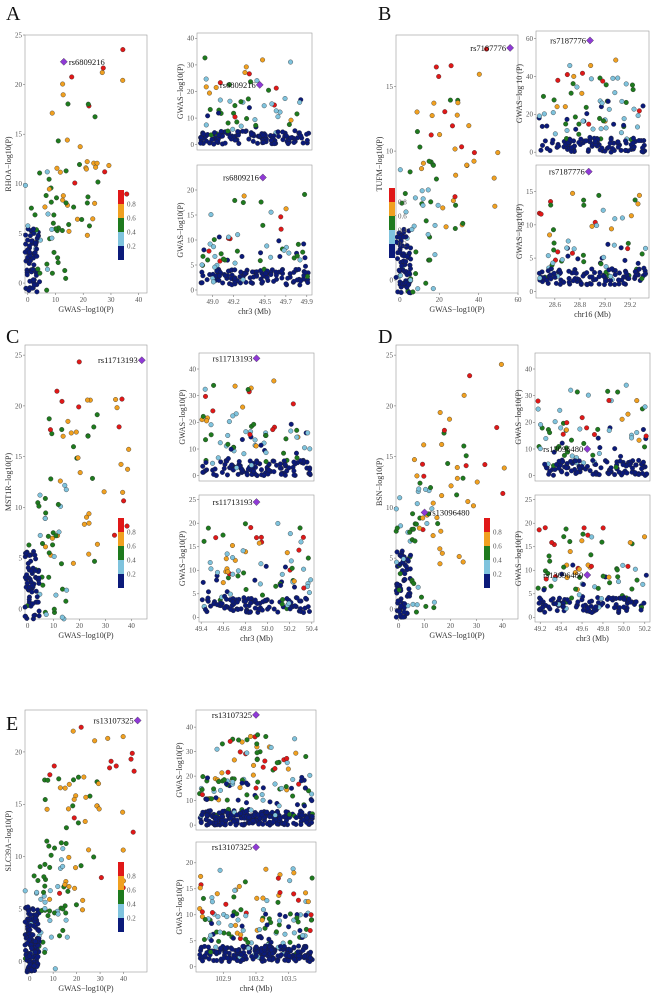 The height and width of the screenshot is (1003, 662). Describe the element at coordinates (193, 500) in the screenshot. I see `y-tick-label: 25` at that location.